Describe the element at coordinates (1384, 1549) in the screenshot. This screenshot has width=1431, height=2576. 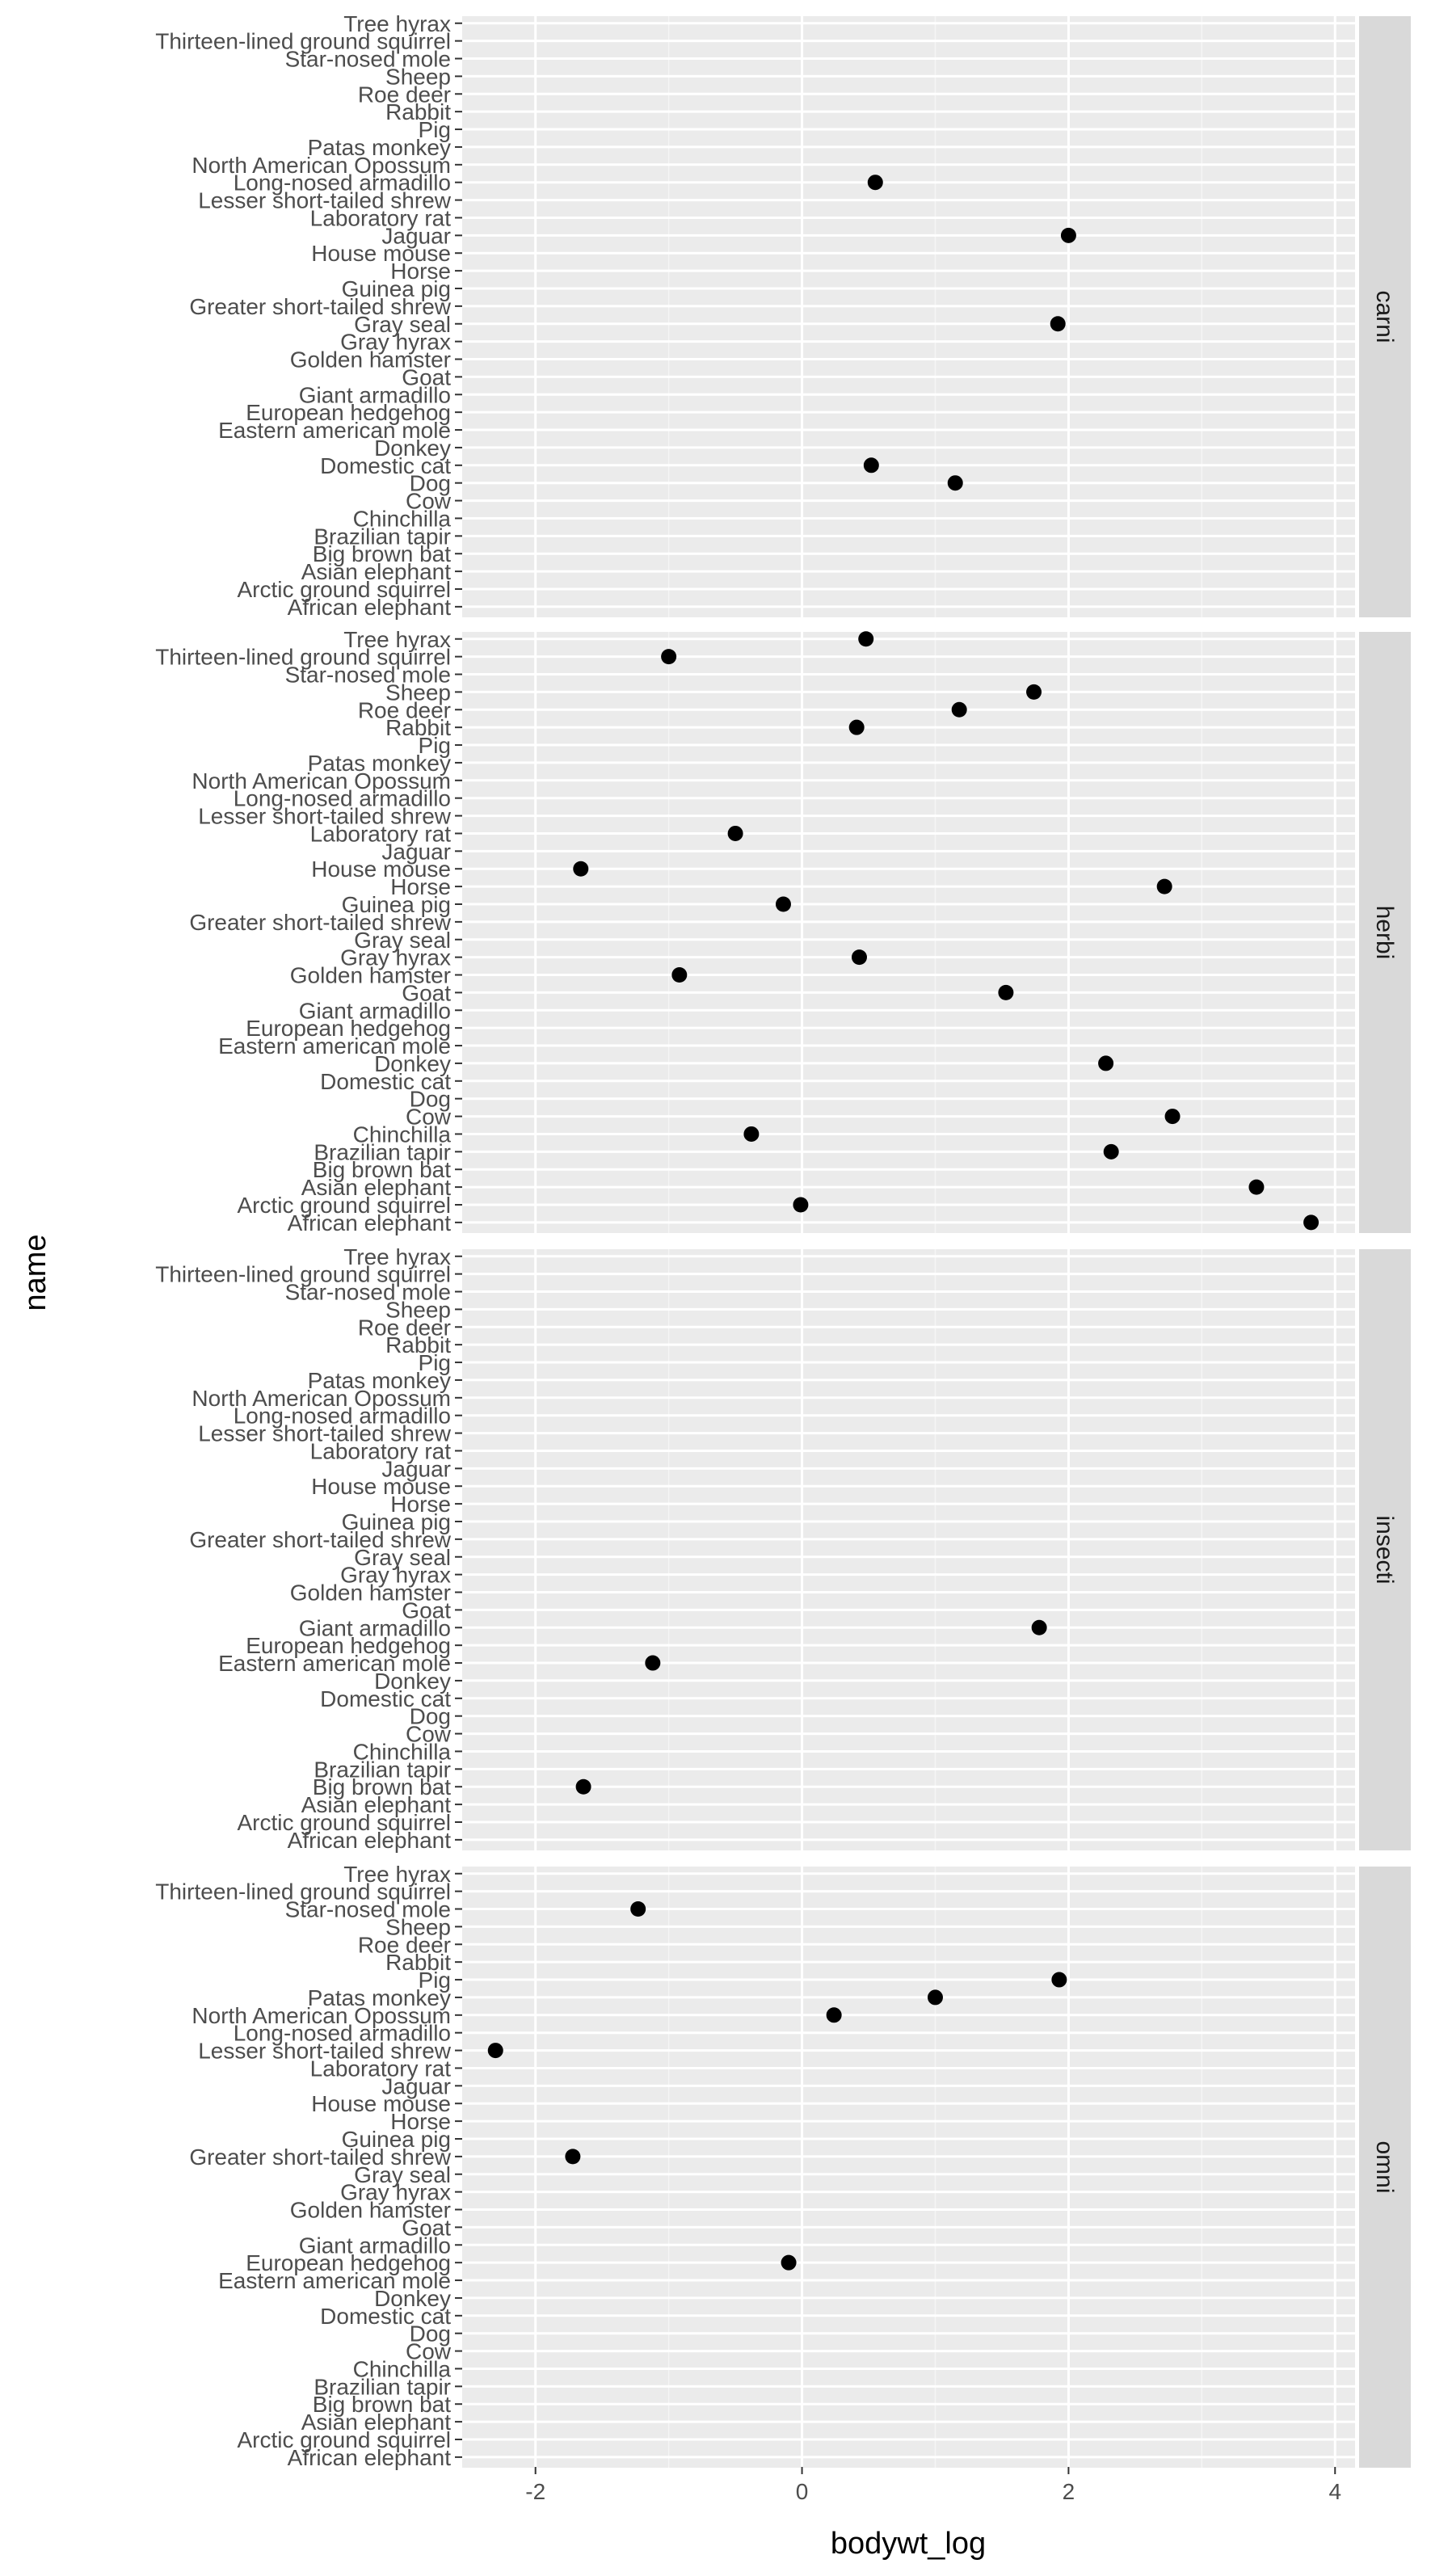
I see `facet-strip-label: insecti` at that location.